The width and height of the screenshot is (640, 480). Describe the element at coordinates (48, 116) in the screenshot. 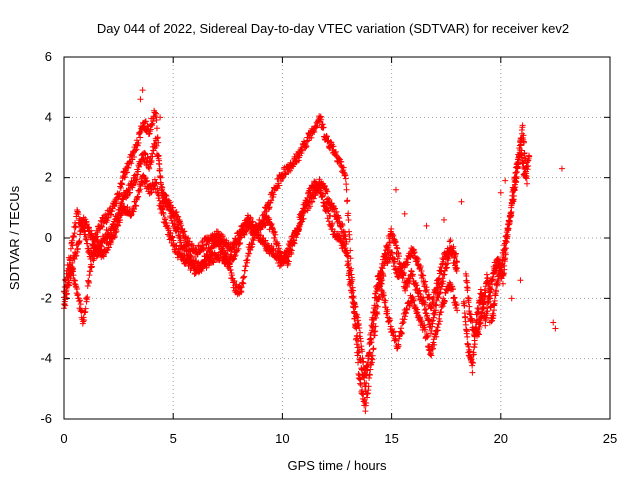

I see `y-tick-label: 4` at that location.